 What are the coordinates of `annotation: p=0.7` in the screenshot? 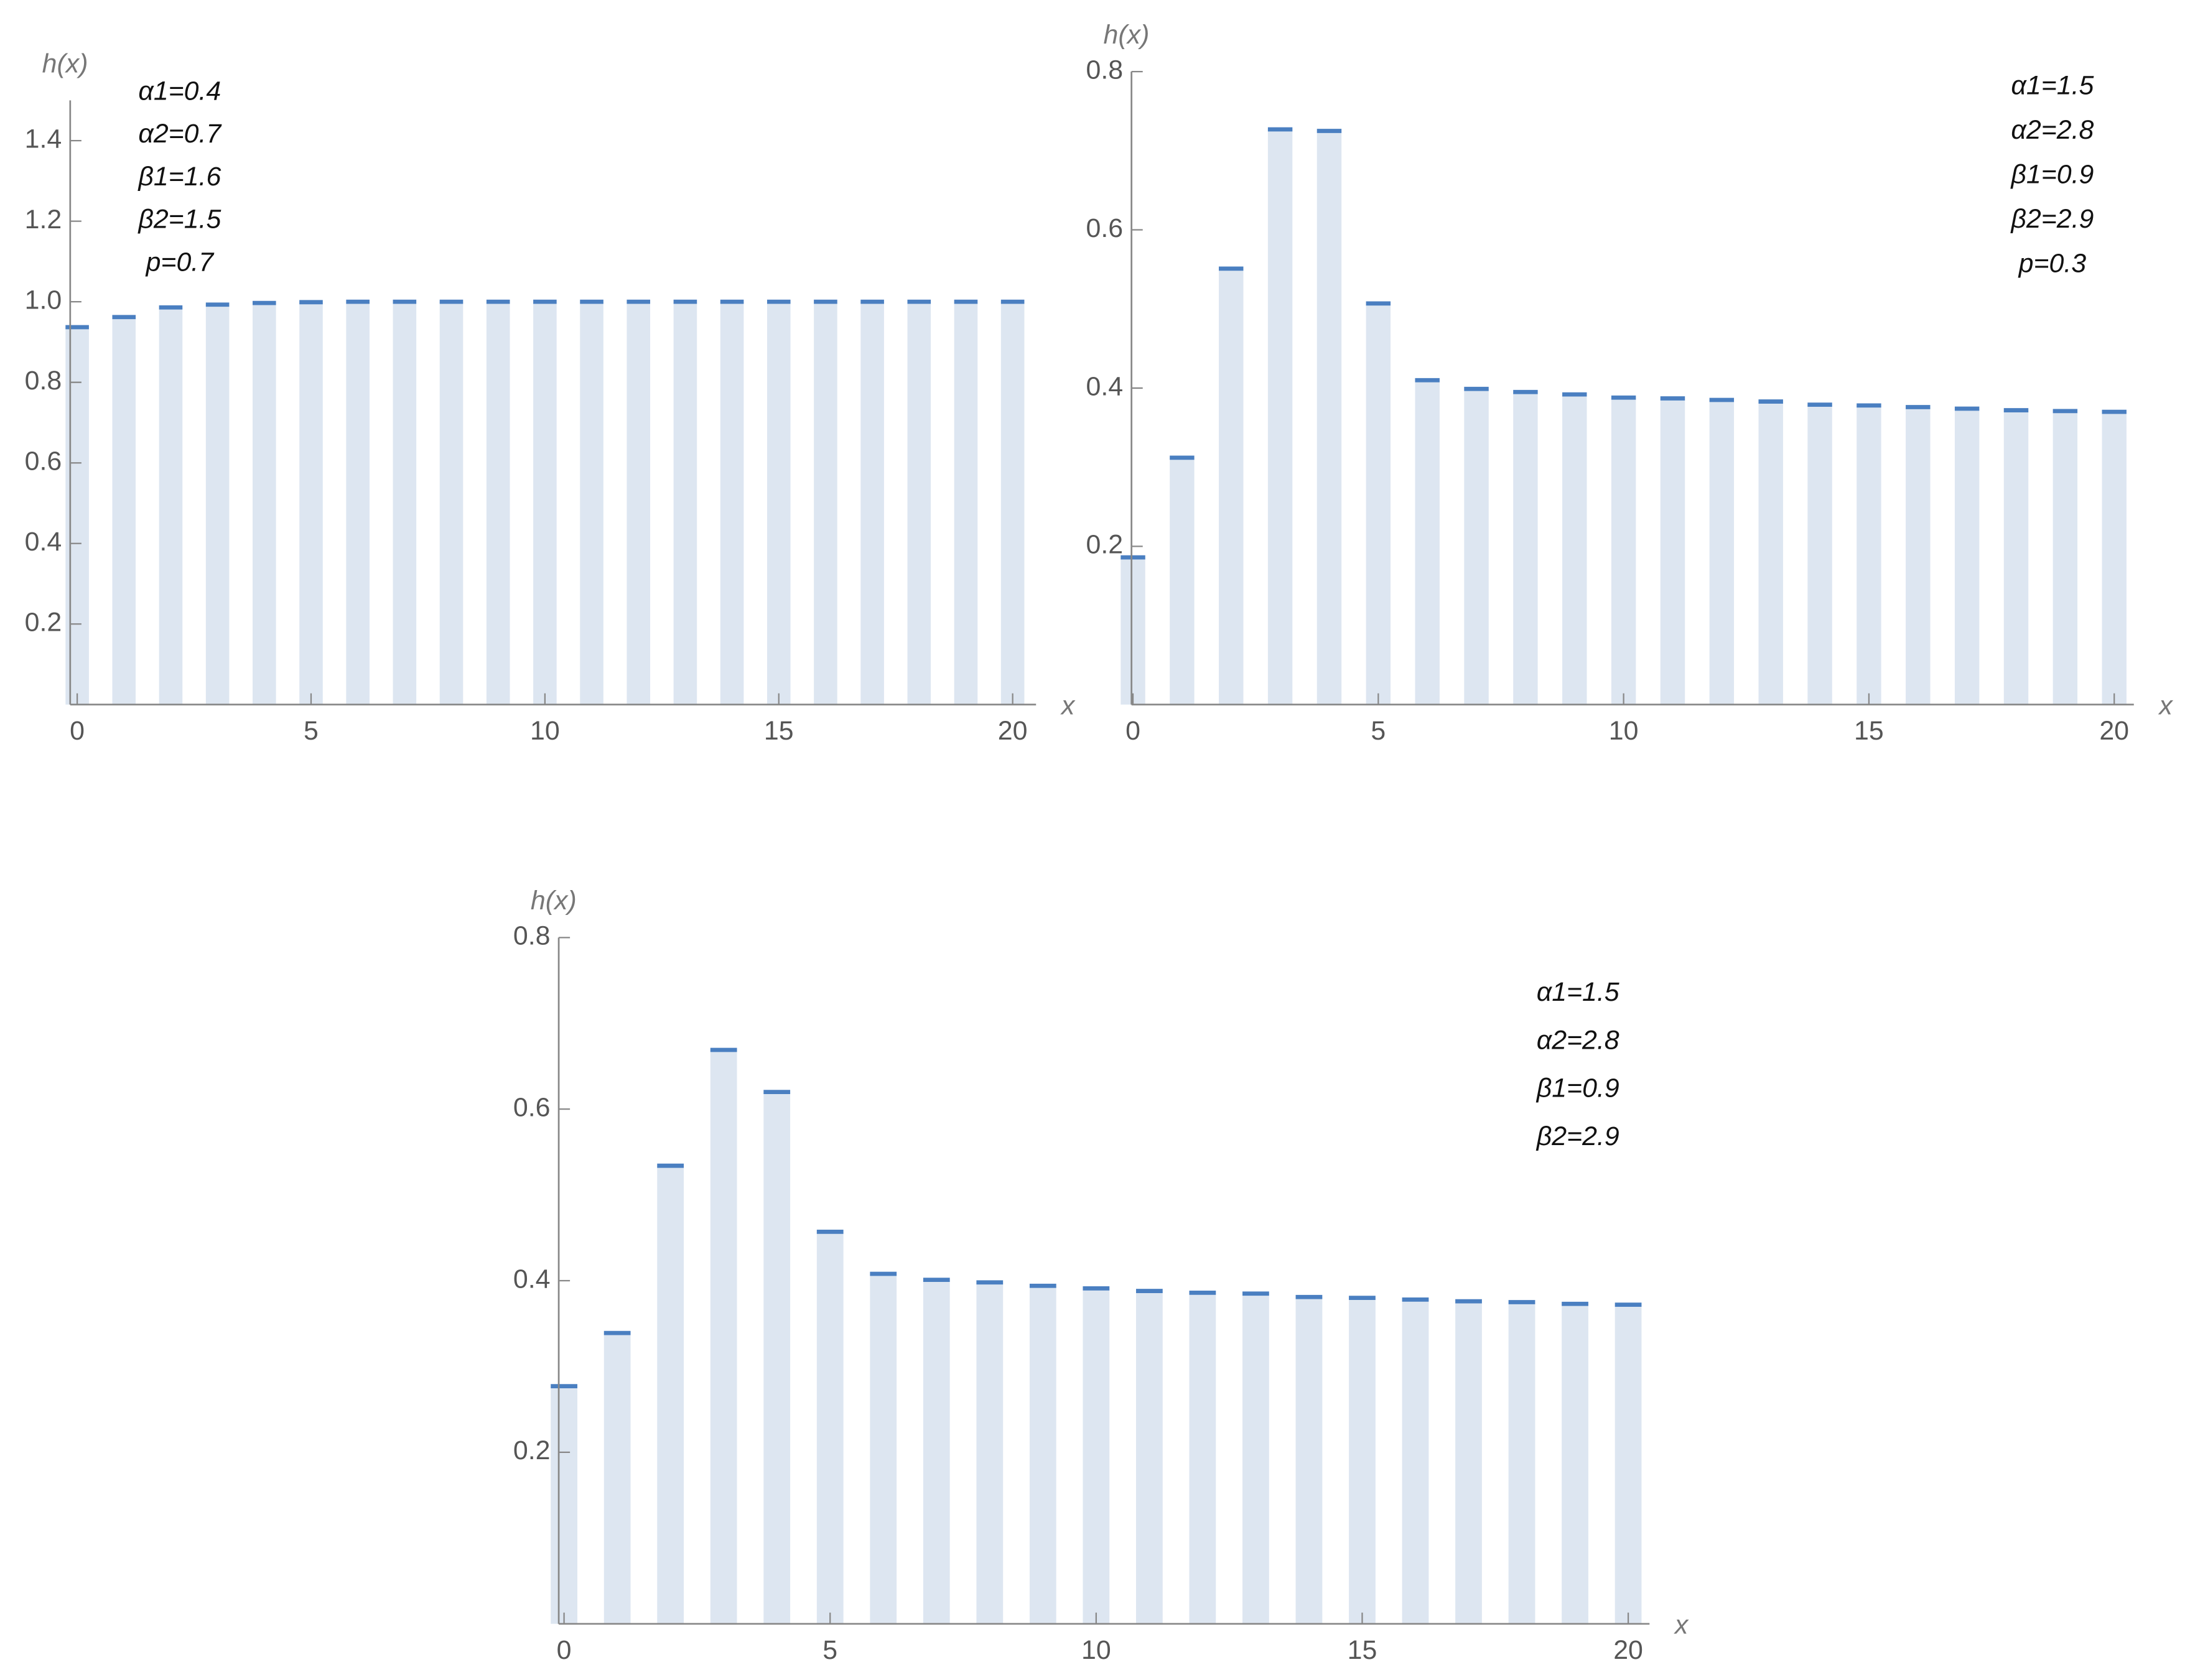 It's located at (180, 262).